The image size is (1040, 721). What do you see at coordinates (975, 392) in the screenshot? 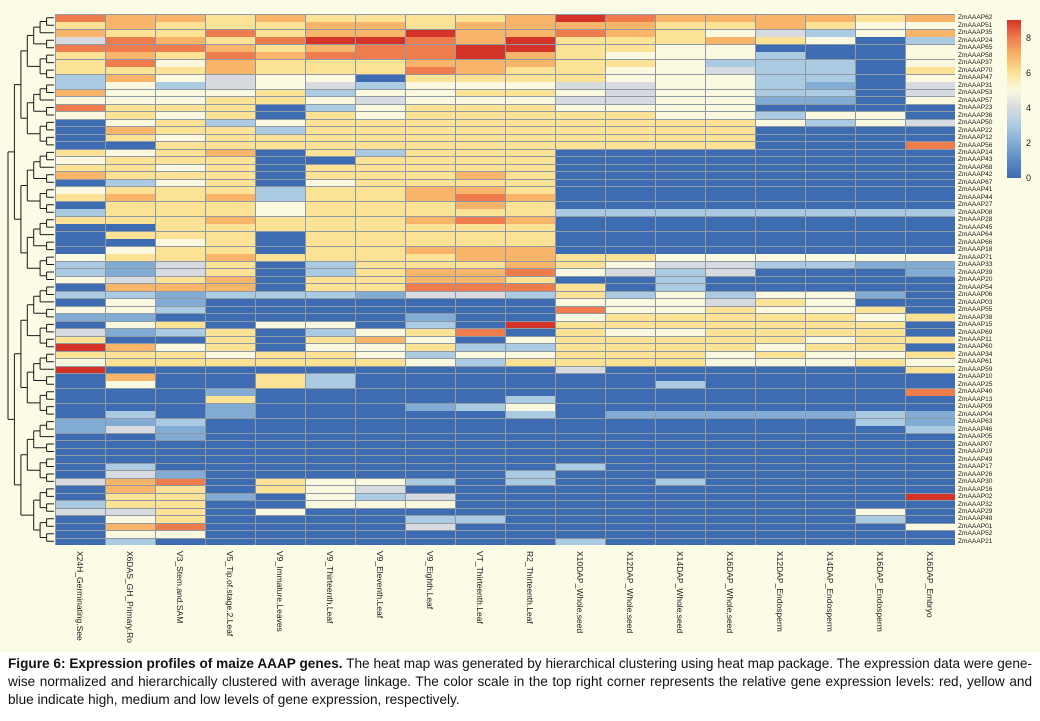
I see `gene-label: ZmAAAP40` at bounding box center [975, 392].